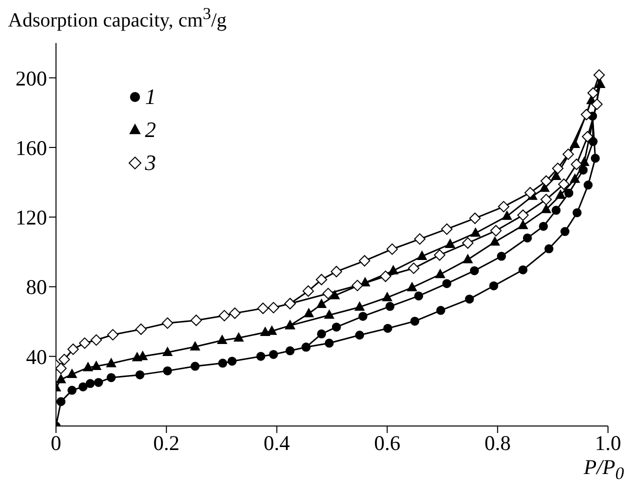 Image resolution: width=630 pixels, height=489 pixels. I want to click on y-tick-label: 160, so click(31, 148).